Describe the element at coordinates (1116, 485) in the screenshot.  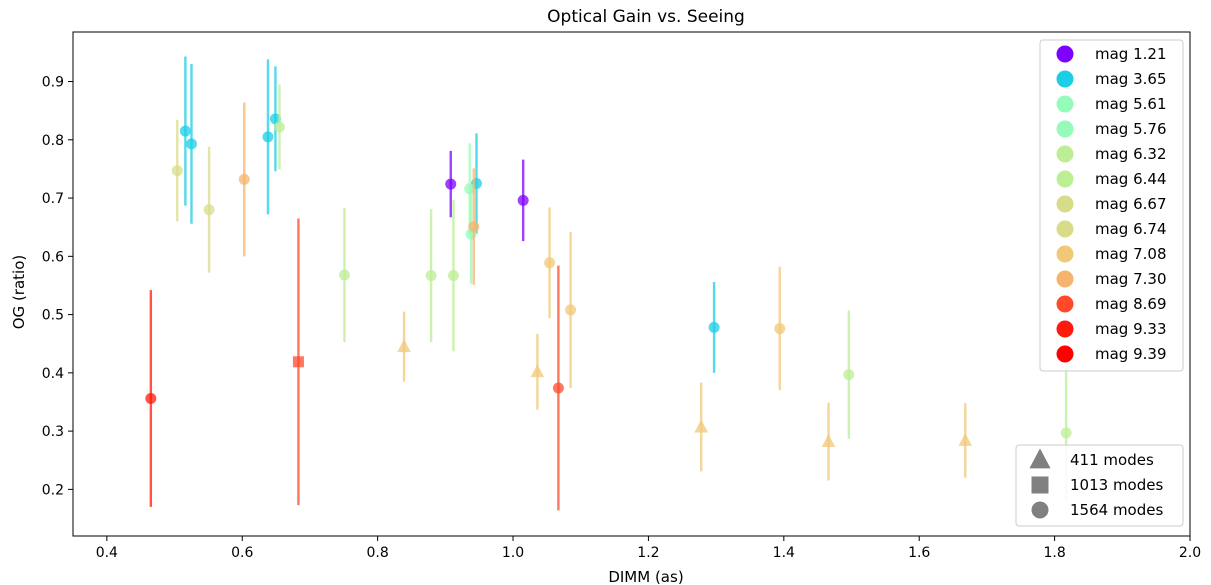
I see `legend-label: 1013 modes` at that location.